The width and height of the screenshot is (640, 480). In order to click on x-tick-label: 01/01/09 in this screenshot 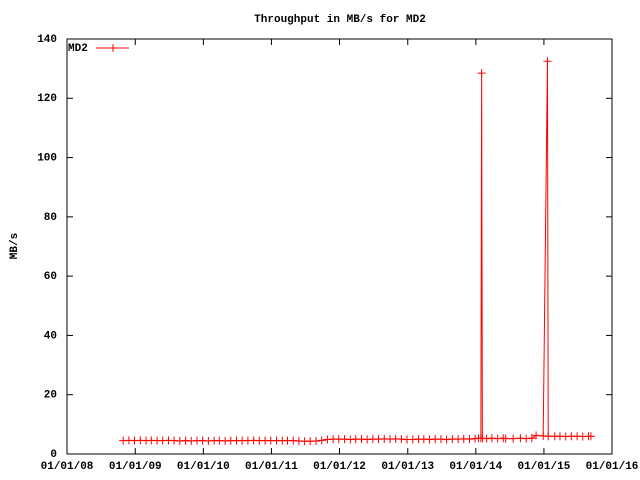, I will do `click(135, 467)`.